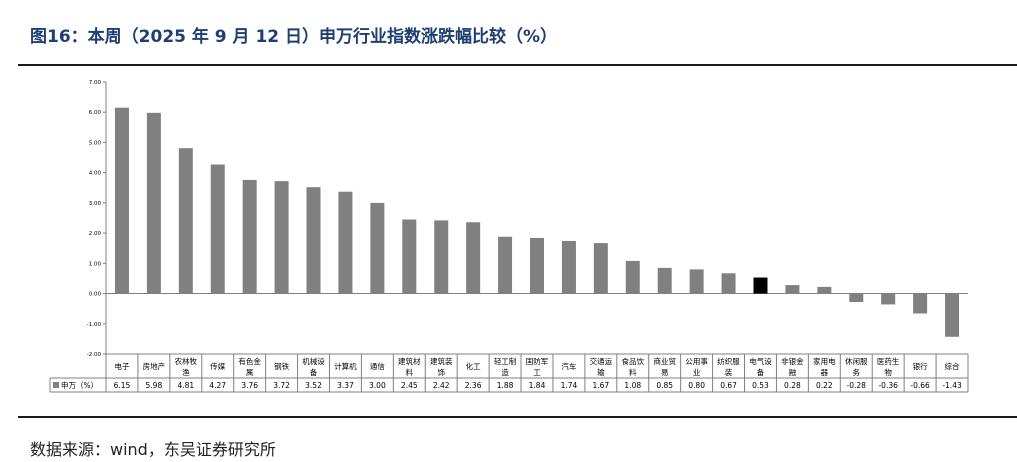  What do you see at coordinates (345, 385) in the screenshot?
I see `data-value-label: 3.37` at bounding box center [345, 385].